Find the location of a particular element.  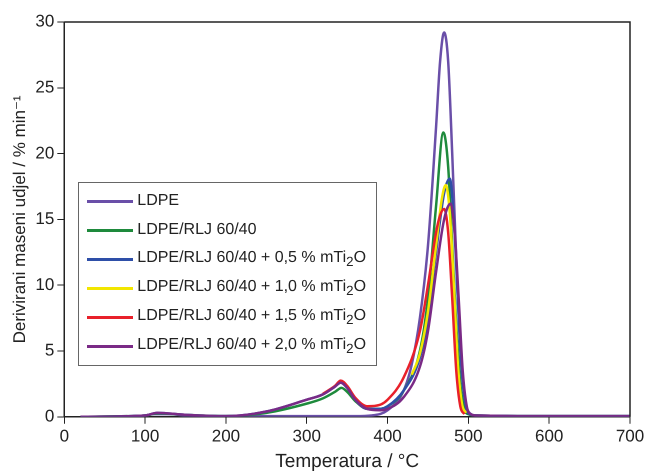

y-axis-title: Derivirani maseni udjel / % min⁻¹ is located at coordinates (19, 219).